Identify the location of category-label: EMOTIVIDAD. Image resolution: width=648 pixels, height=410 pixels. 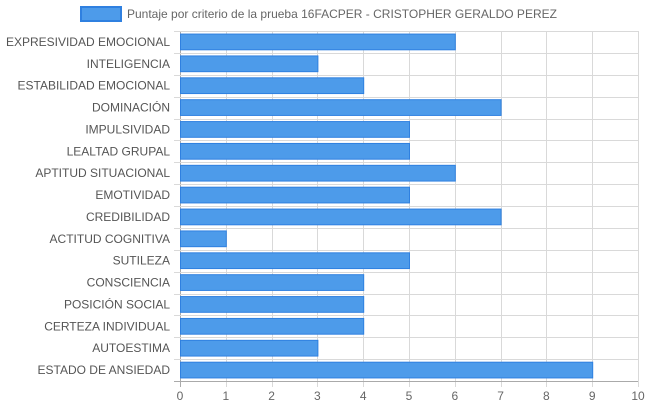
(132, 195).